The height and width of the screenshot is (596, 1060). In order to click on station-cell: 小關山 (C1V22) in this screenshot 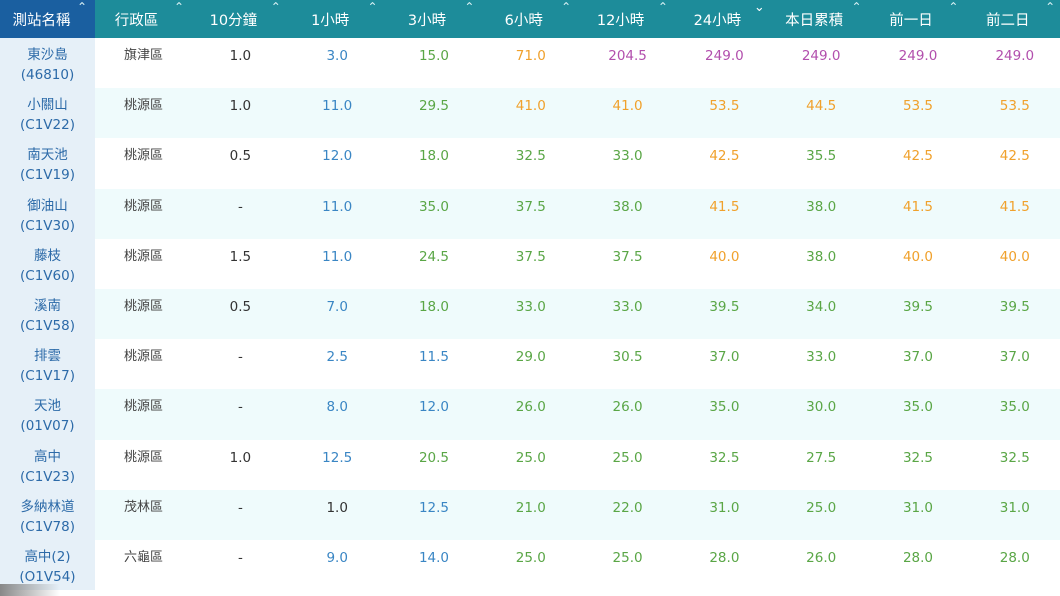, I will do `click(47, 113)`.